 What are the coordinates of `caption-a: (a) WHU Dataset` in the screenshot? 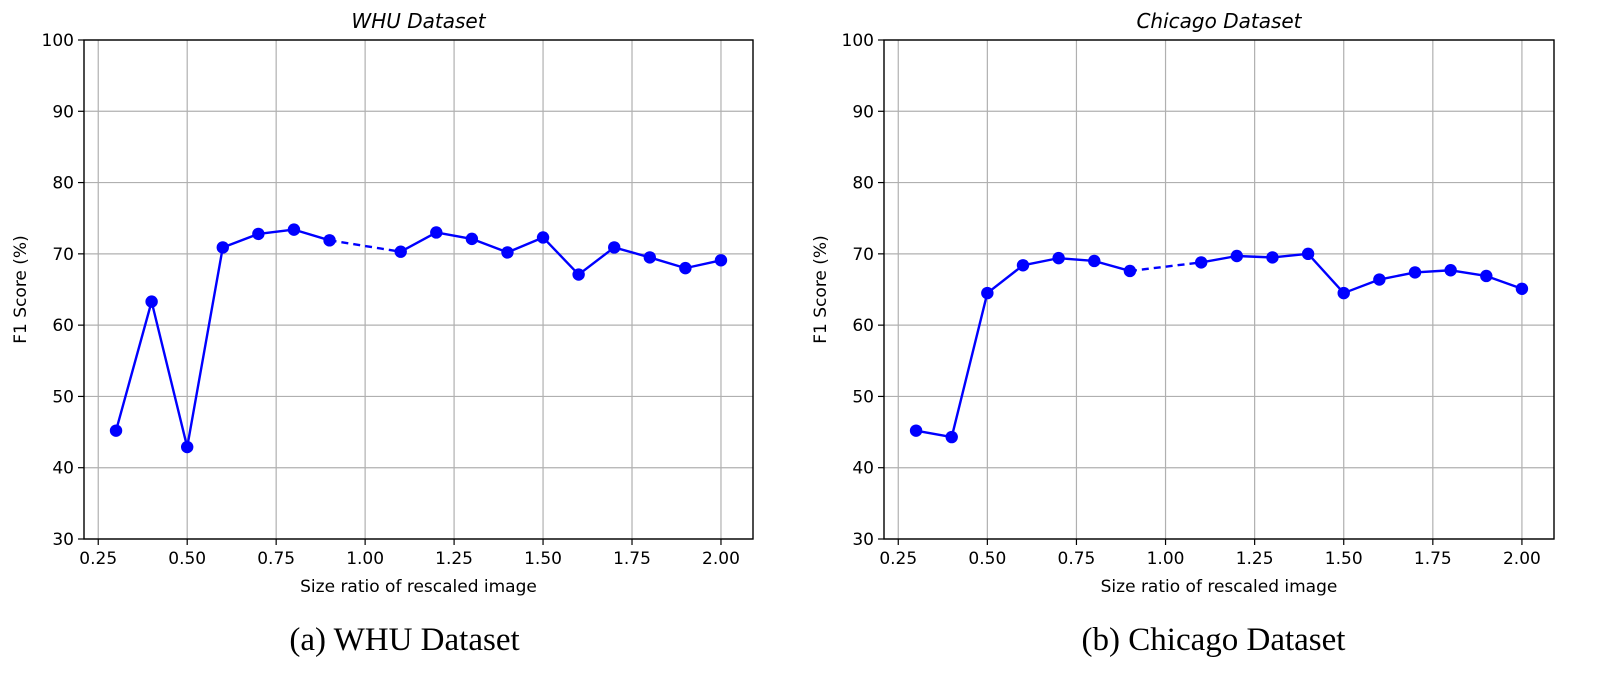 It's located at (404, 640).